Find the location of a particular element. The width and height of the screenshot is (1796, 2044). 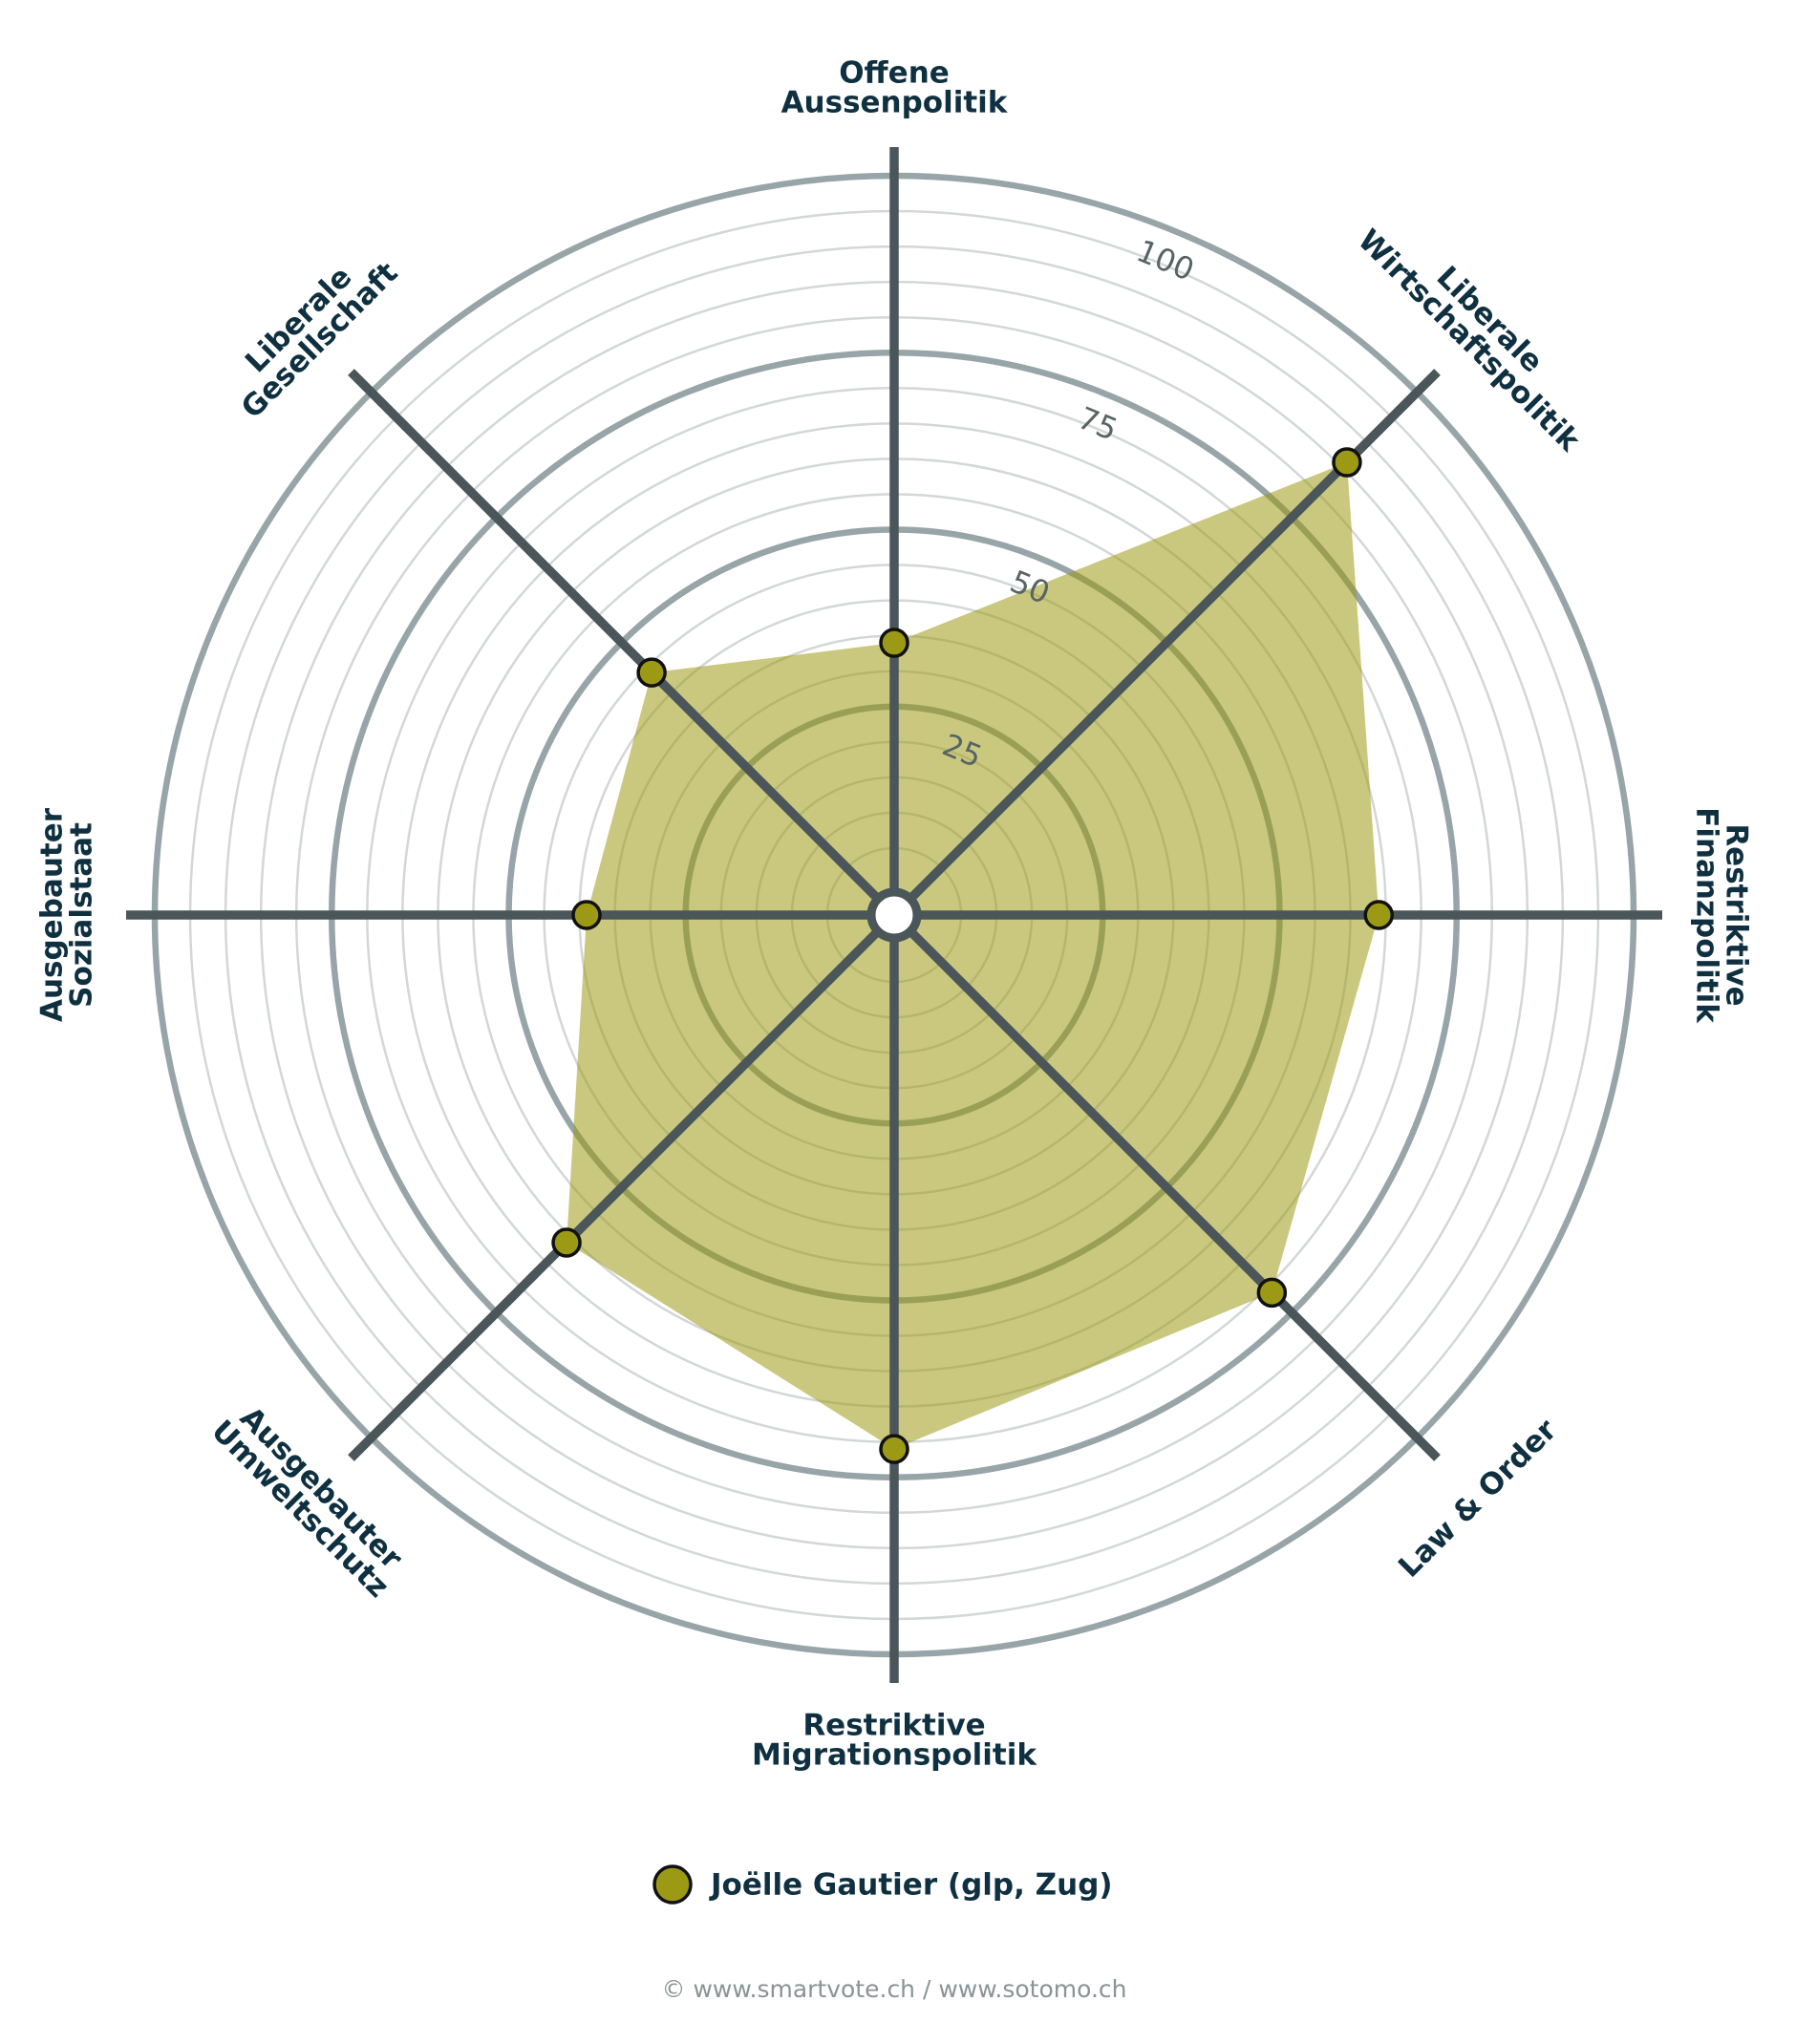

r-tick-label: 75 is located at coordinates (1097, 423).